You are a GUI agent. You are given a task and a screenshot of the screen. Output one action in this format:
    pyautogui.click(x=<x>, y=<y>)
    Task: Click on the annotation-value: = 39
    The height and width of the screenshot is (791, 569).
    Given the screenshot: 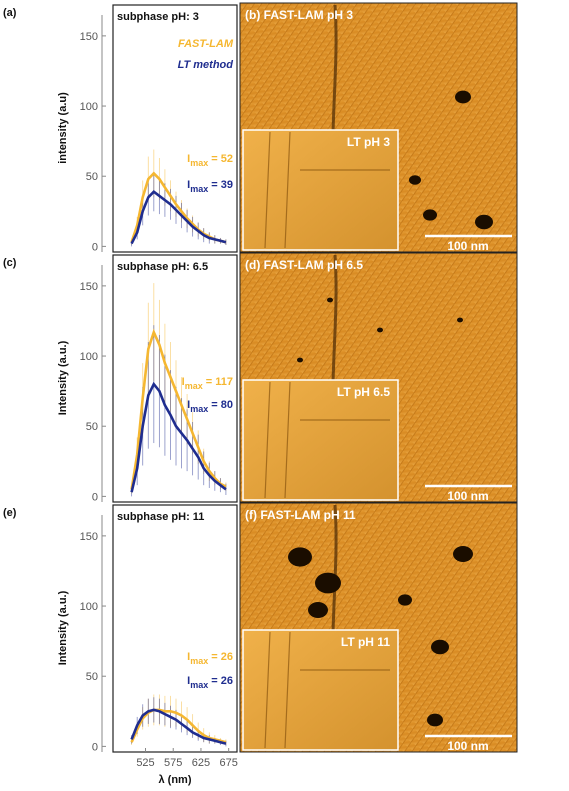 What is the action you would take?
    pyautogui.click(x=220, y=185)
    